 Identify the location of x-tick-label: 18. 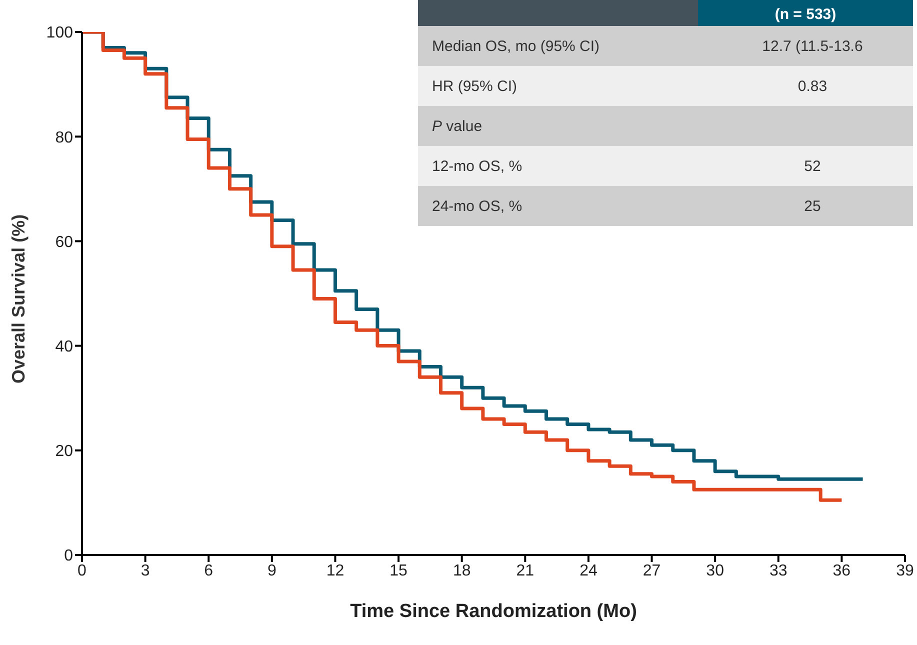
(461, 571).